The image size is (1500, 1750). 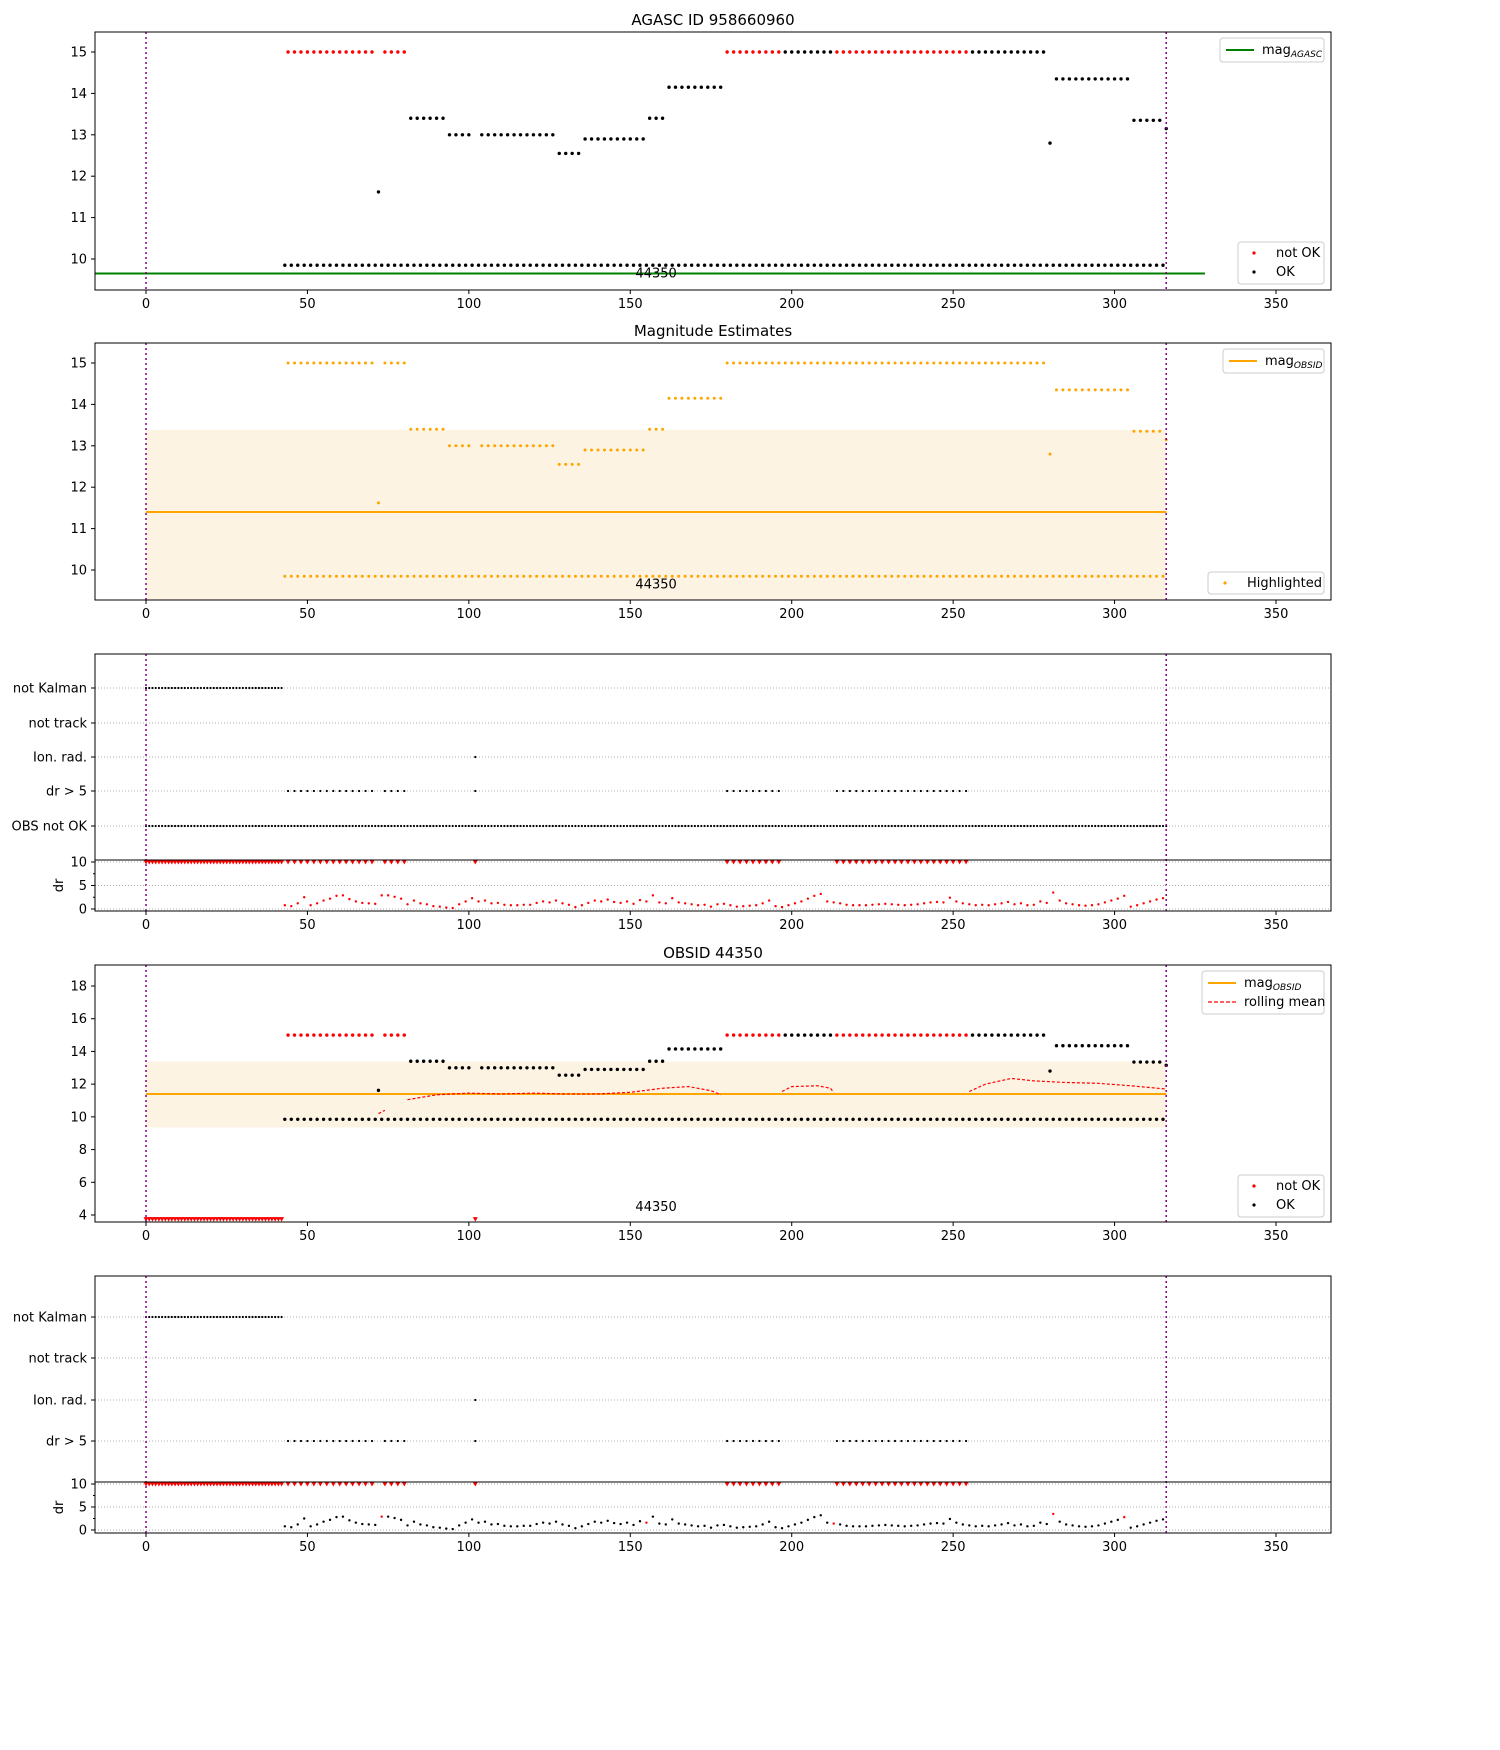 What do you see at coordinates (83, 1508) in the screenshot?
I see `y-tick-label: 5` at bounding box center [83, 1508].